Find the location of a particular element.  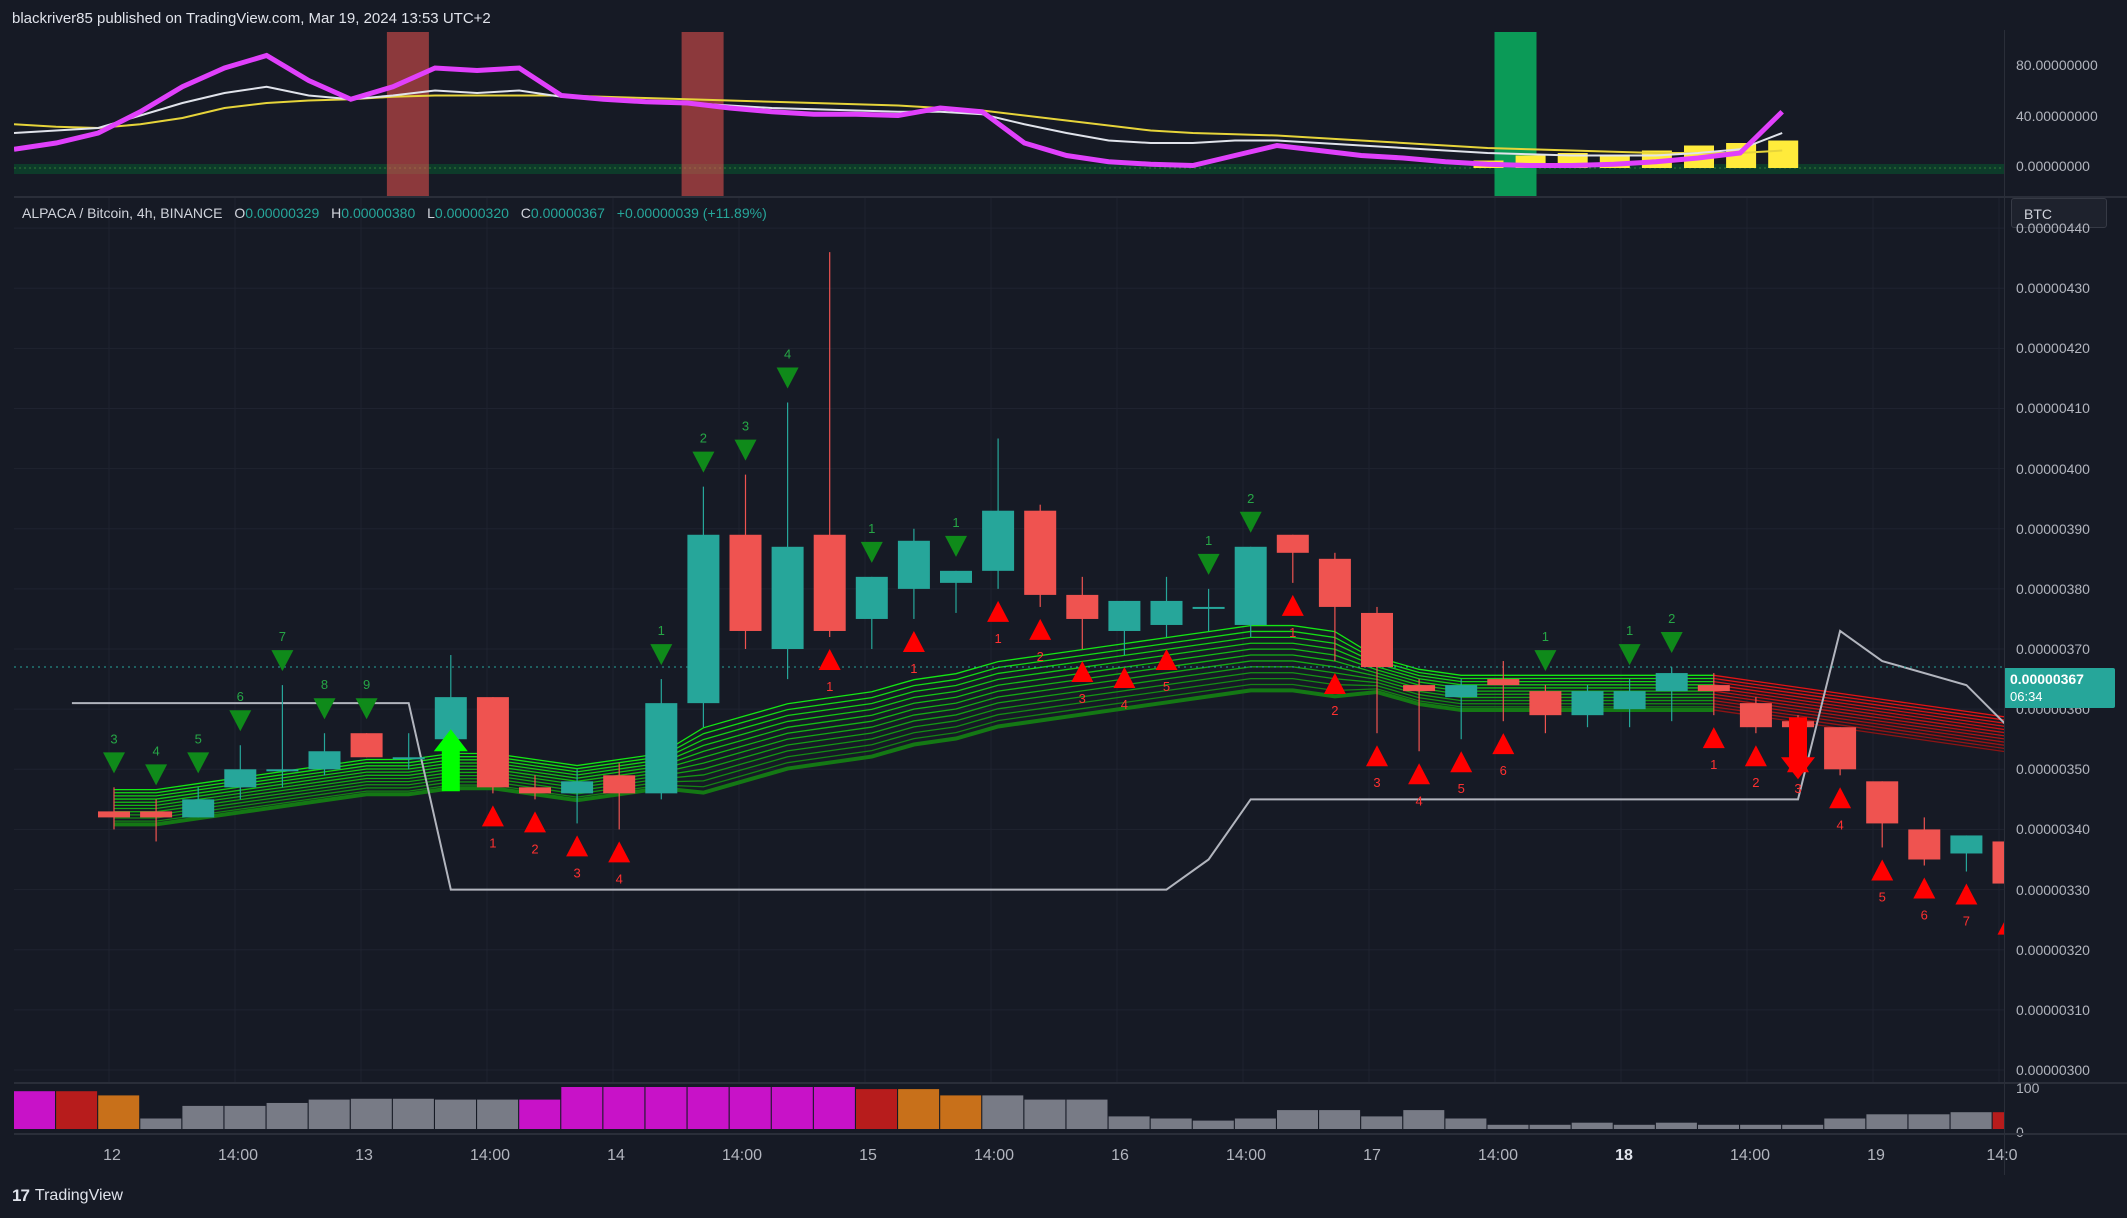

symbol-name: ALPACA / Bitcoin, 4h, BINANCE is located at coordinates (122, 213).